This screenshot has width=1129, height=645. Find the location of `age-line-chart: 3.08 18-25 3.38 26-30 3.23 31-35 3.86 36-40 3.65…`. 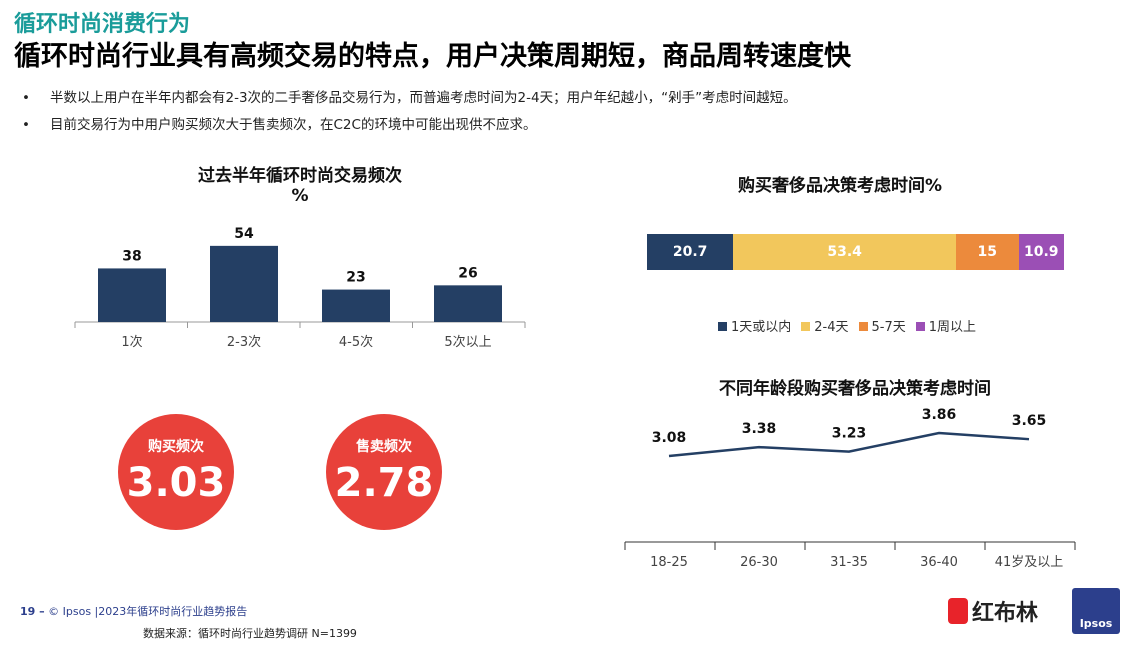

age-line-chart: 3.08 18-25 3.38 26-30 3.23 31-35 3.86 36-40 3.65… is located at coordinates (850, 488).